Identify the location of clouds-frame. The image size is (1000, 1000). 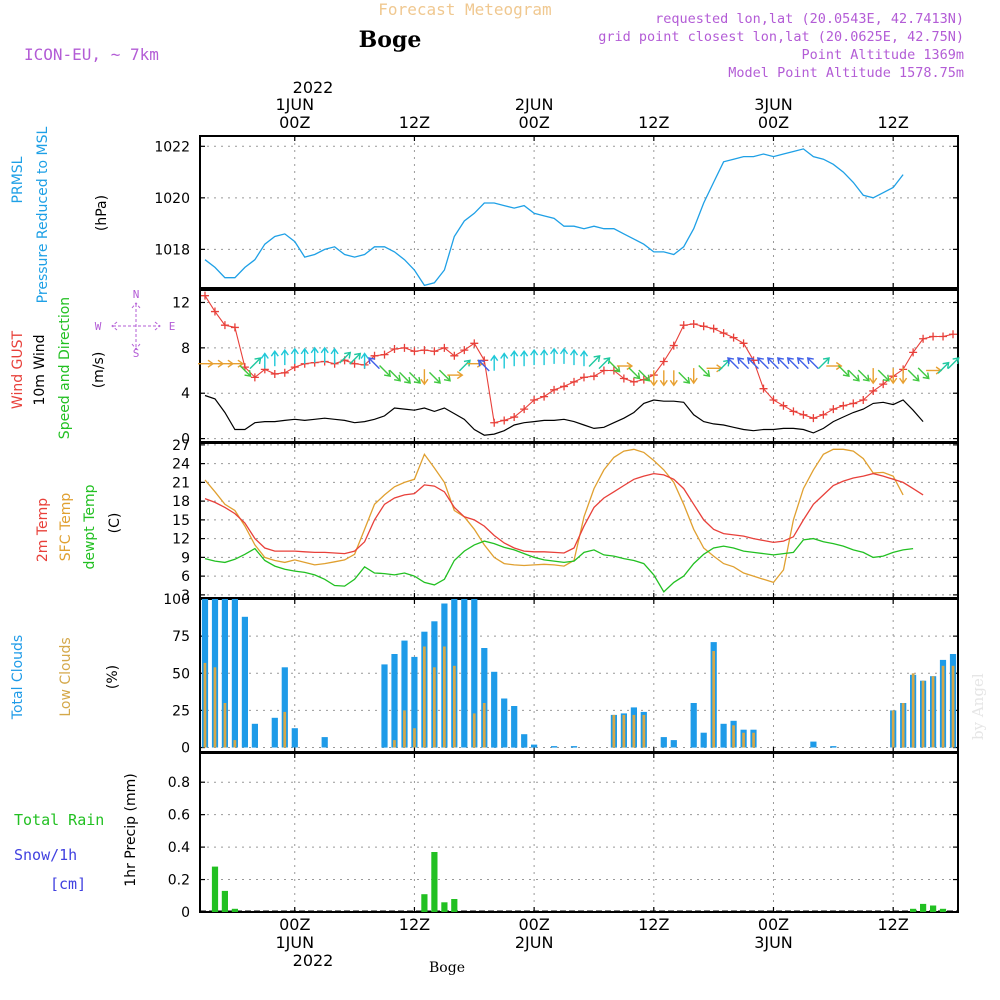
(579, 675).